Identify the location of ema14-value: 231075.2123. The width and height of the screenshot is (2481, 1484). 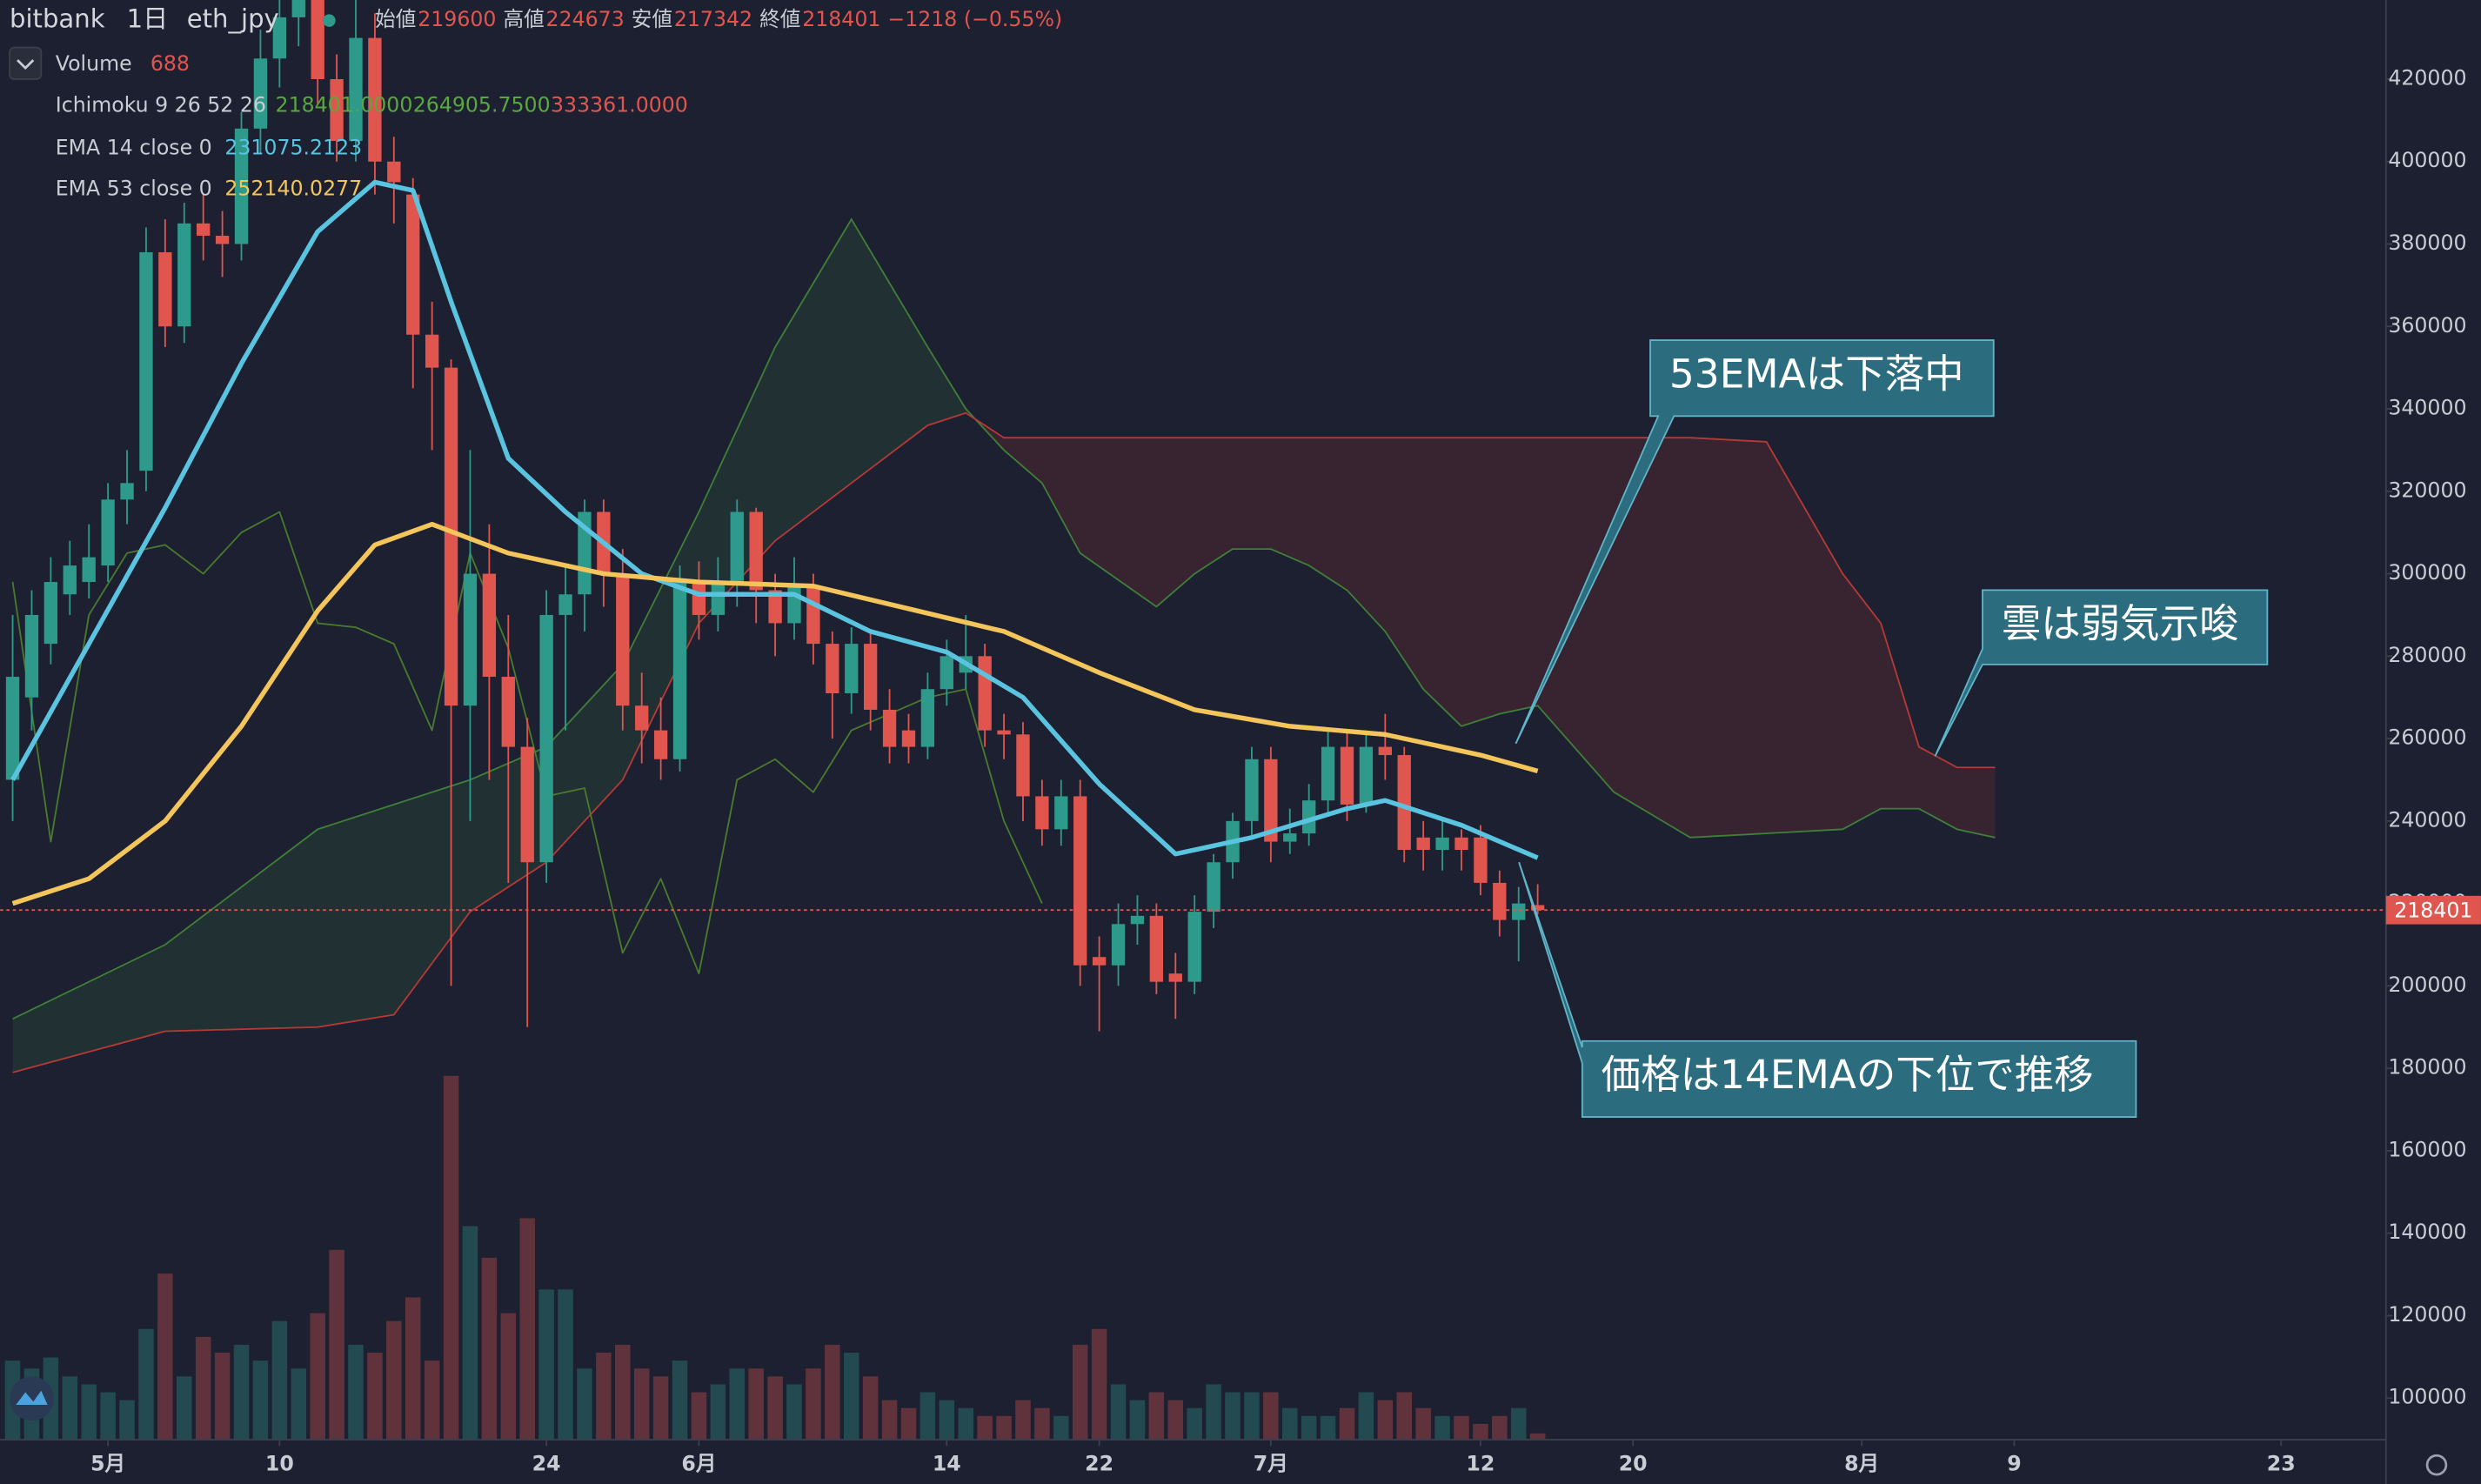
(293, 147).